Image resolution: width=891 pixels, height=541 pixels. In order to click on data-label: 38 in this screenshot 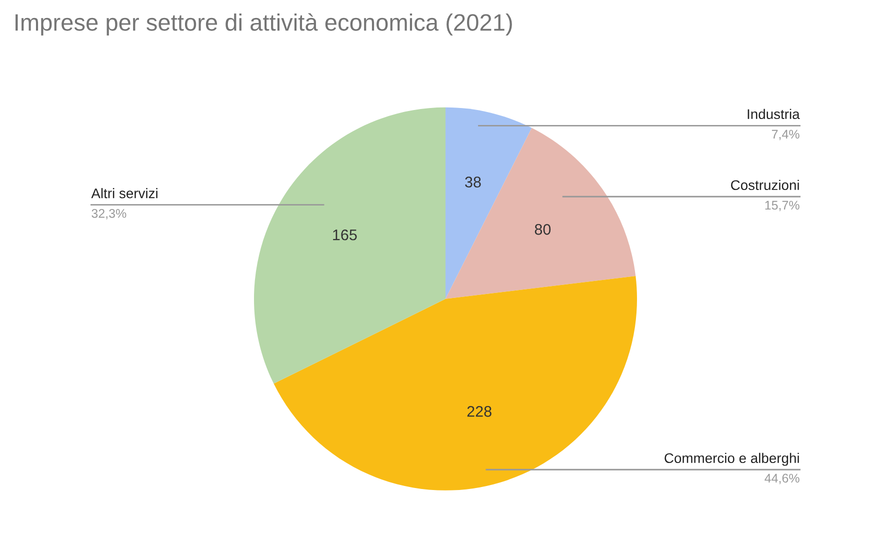, I will do `click(473, 182)`.